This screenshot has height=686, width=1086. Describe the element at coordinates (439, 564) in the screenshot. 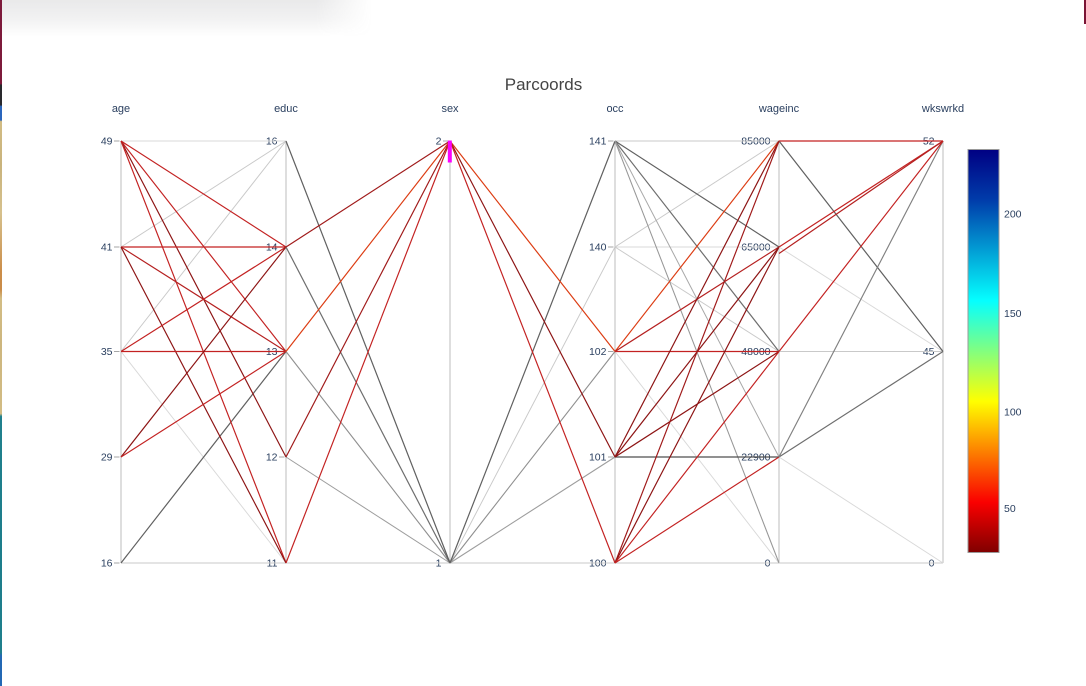

I see `svg-text: 1` at that location.